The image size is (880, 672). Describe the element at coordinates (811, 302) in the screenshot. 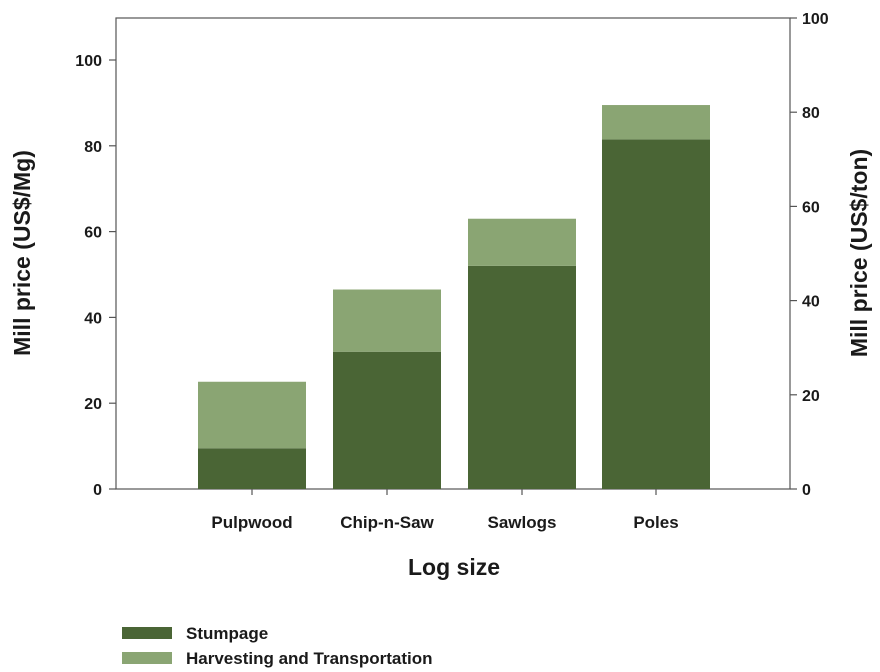

I see `y-tick-label-right-40: 40` at that location.